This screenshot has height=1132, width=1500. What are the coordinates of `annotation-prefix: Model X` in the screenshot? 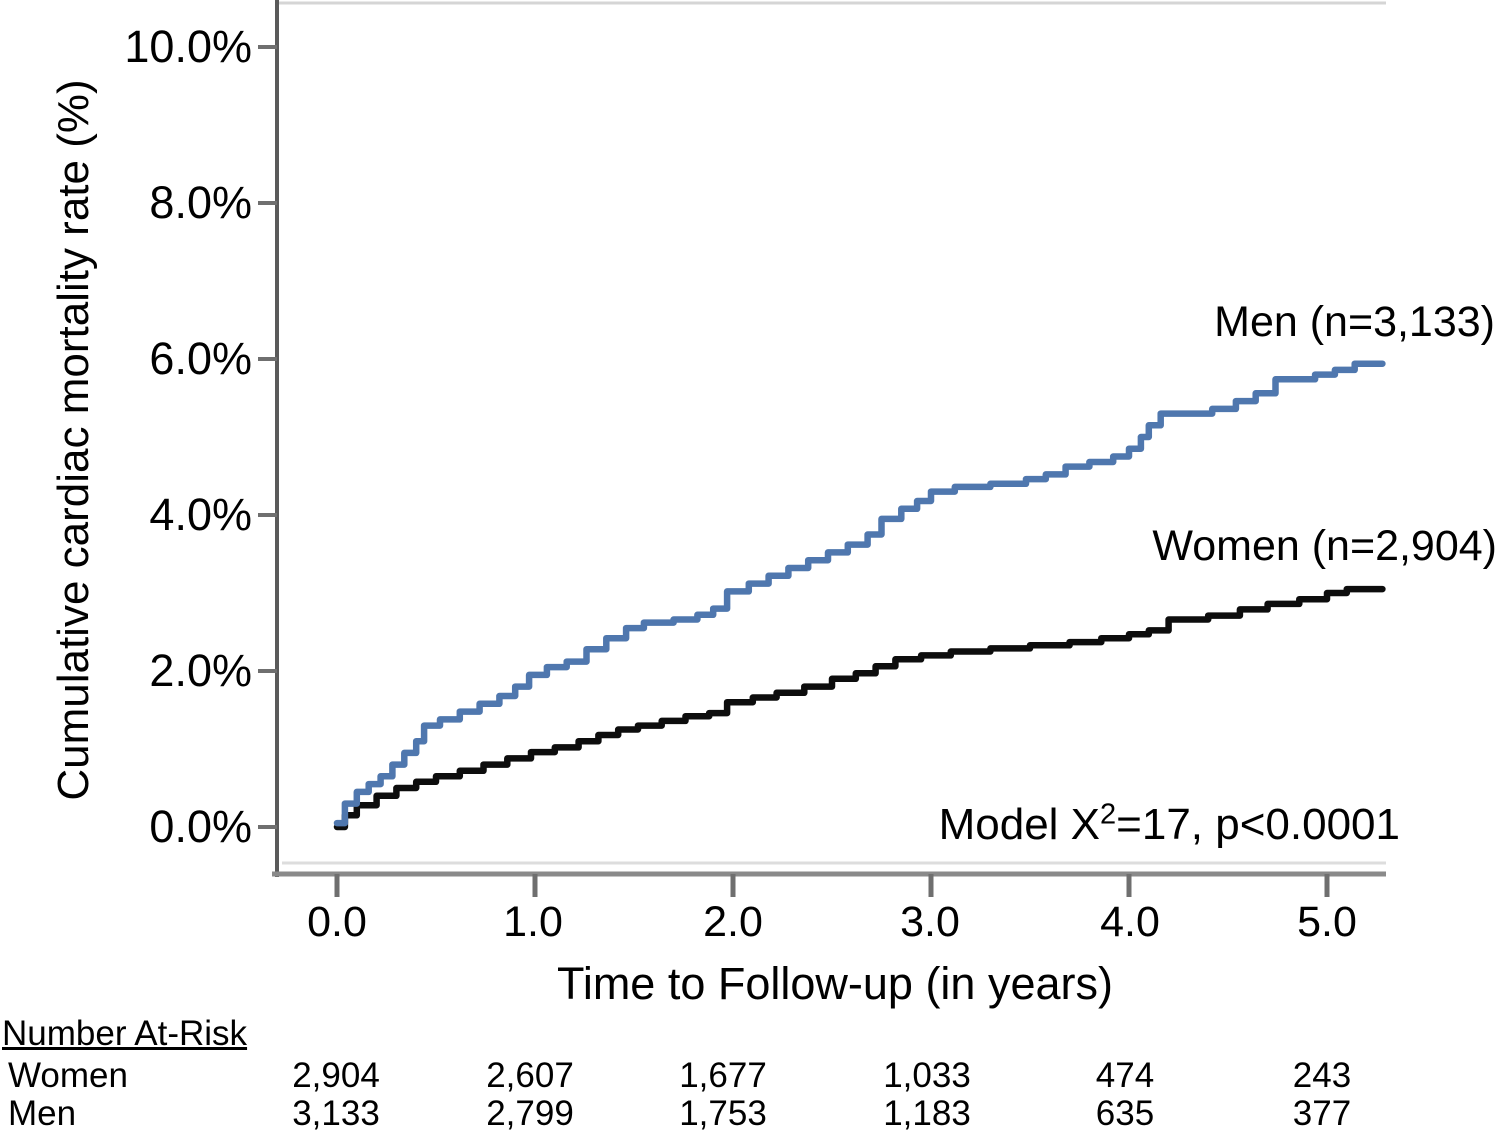 It's located at (1019, 824).